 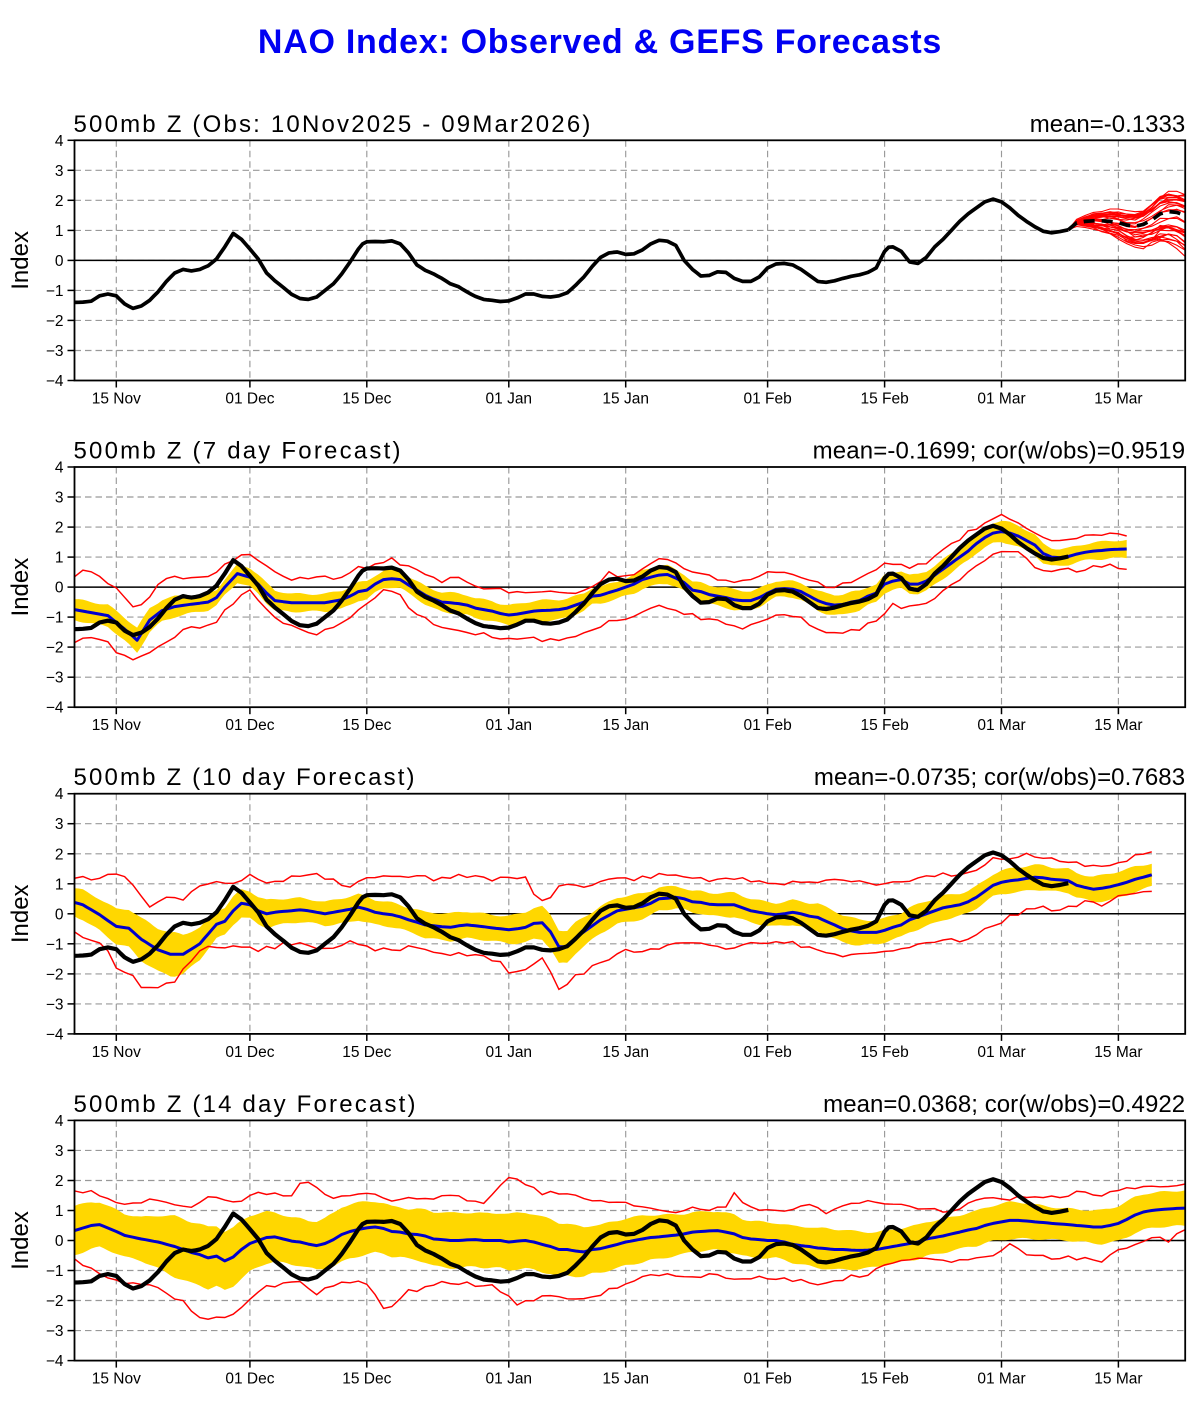 What do you see at coordinates (1004, 1104) in the screenshot?
I see `svg-text: mean=0.0368; cor(w/obs)=0.4922` at bounding box center [1004, 1104].